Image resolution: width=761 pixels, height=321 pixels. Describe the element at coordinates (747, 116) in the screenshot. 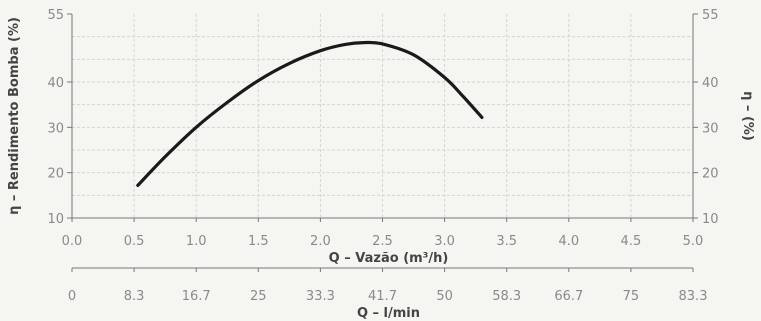

I see `y-axis-title-right: η – (%)` at that location.